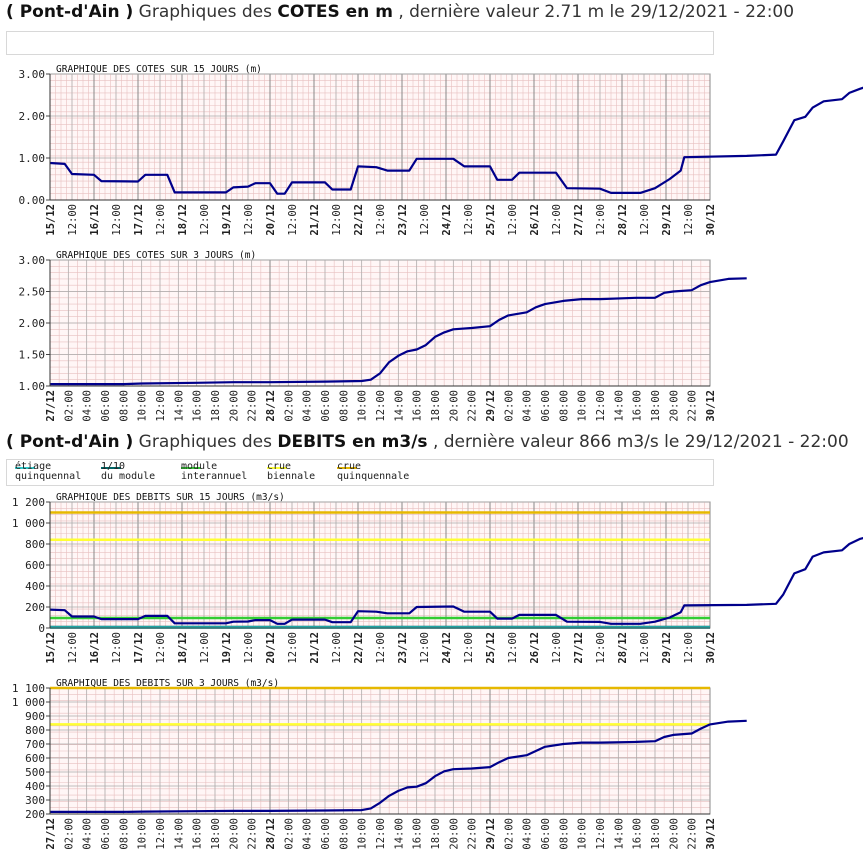 Image resolution: width=863 pixels, height=863 pixels. Describe the element at coordinates (491, 648) in the screenshot. I see `x-tick-label: 25/12` at that location.